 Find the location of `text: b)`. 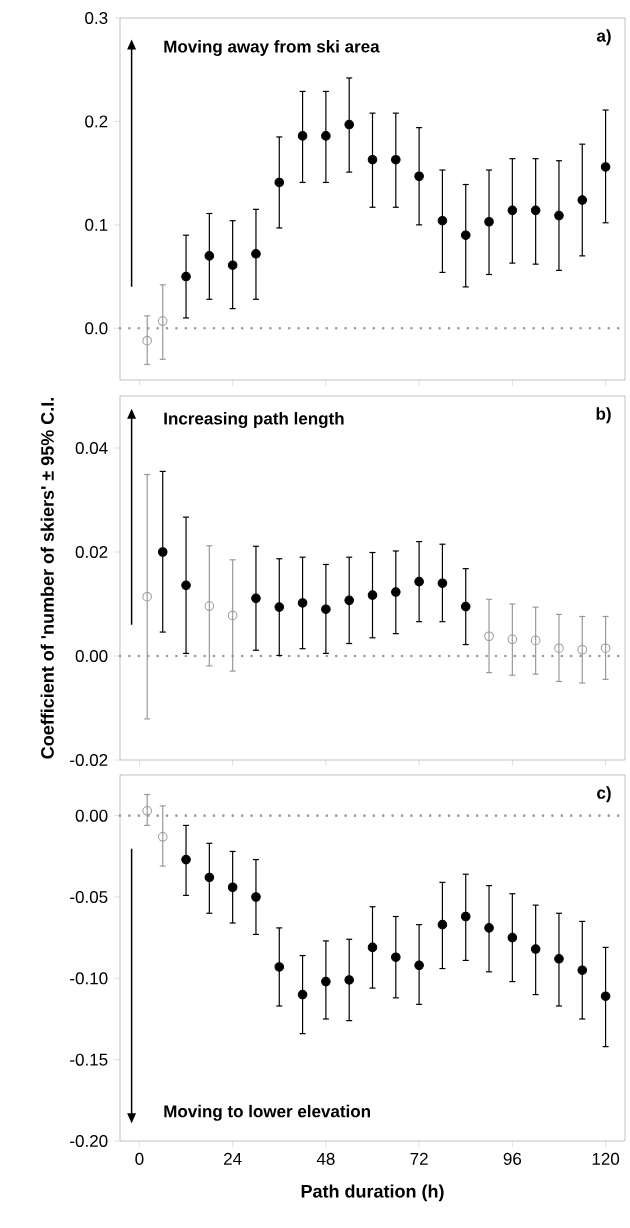

text: b) is located at coordinates (603, 415).